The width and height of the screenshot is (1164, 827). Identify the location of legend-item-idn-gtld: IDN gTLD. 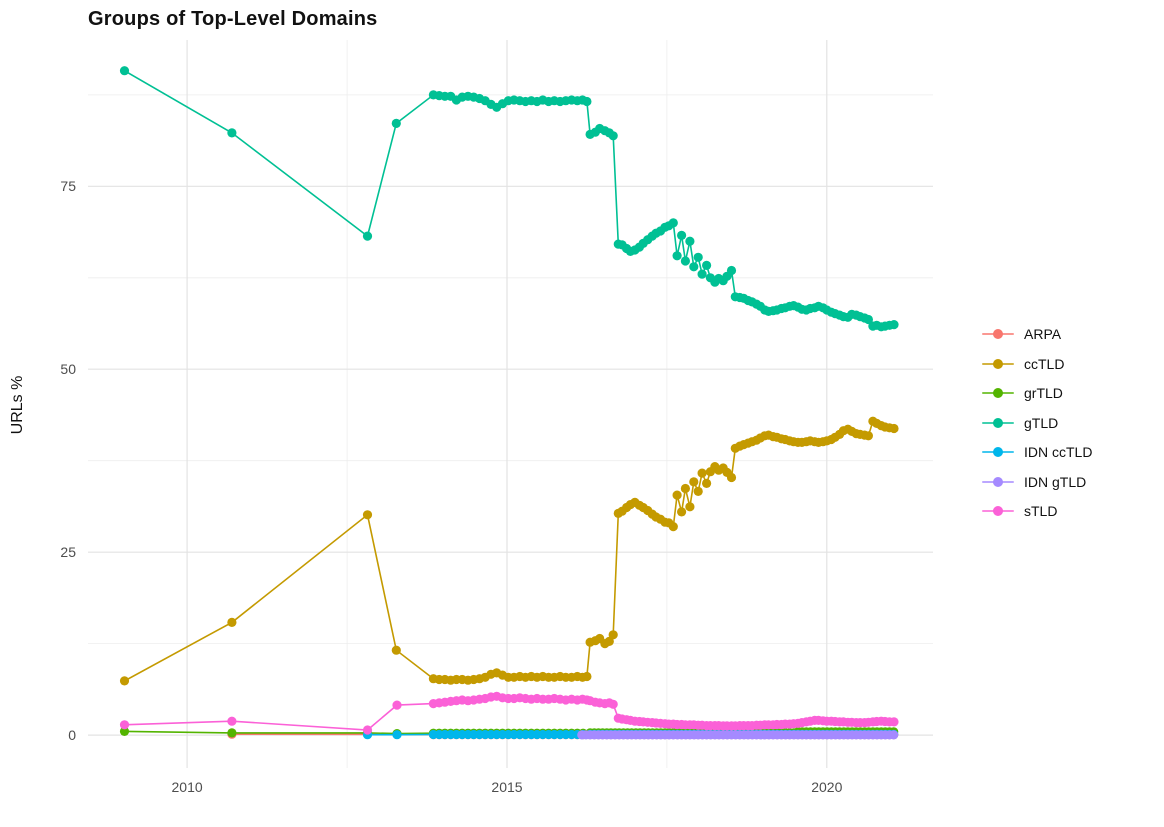
(1033, 482).